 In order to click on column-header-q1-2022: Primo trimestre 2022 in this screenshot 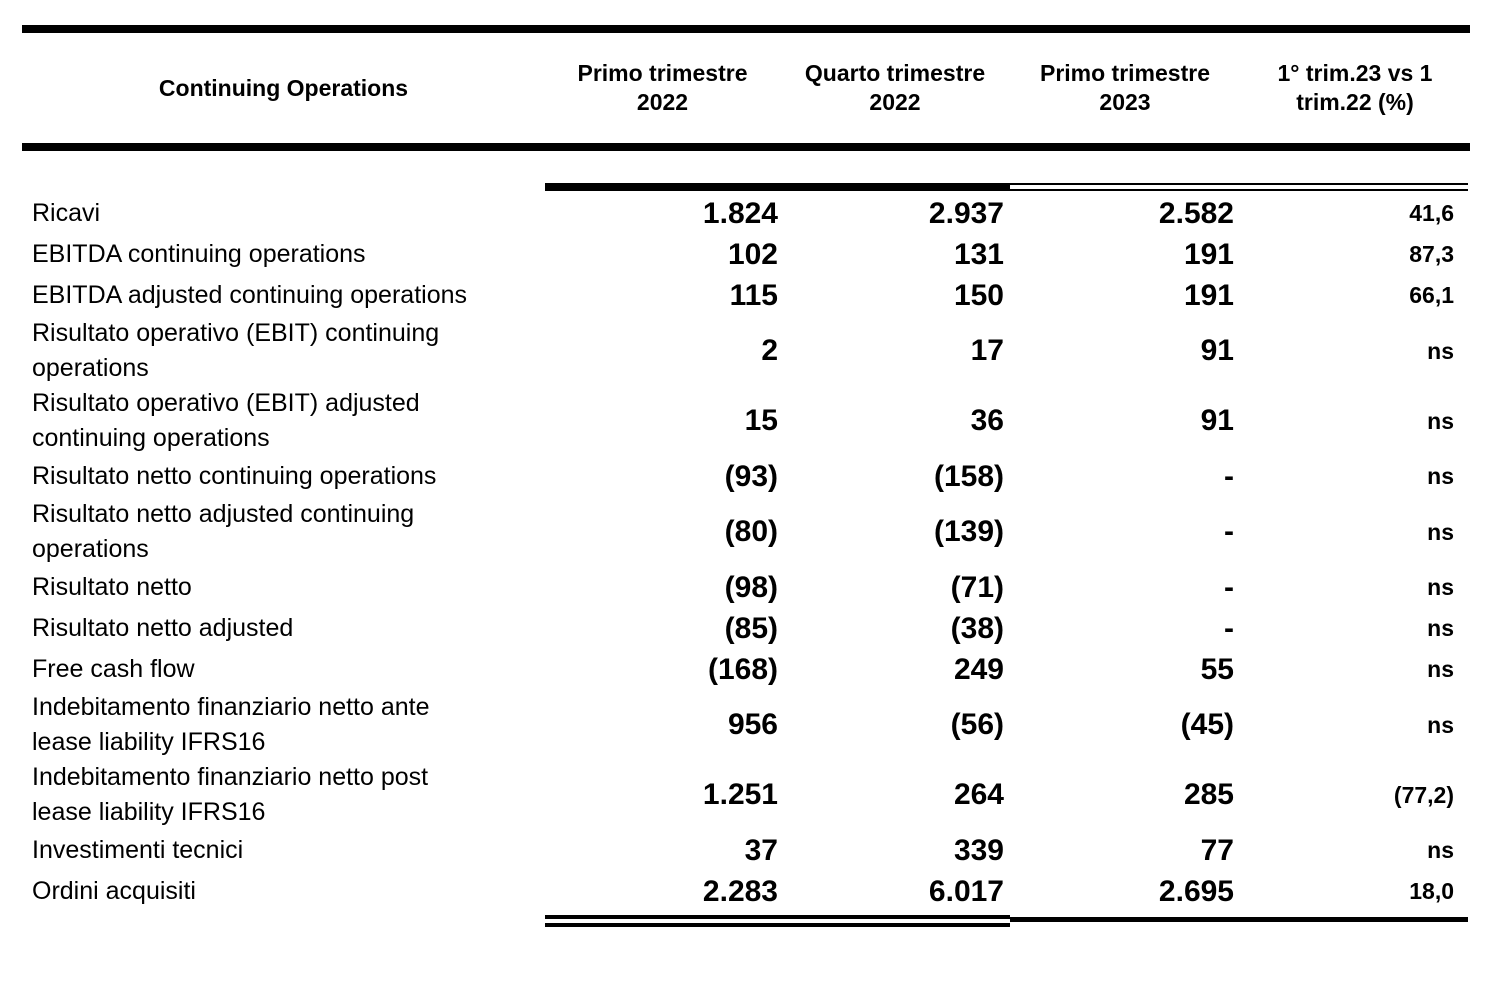, I will do `click(662, 87)`.